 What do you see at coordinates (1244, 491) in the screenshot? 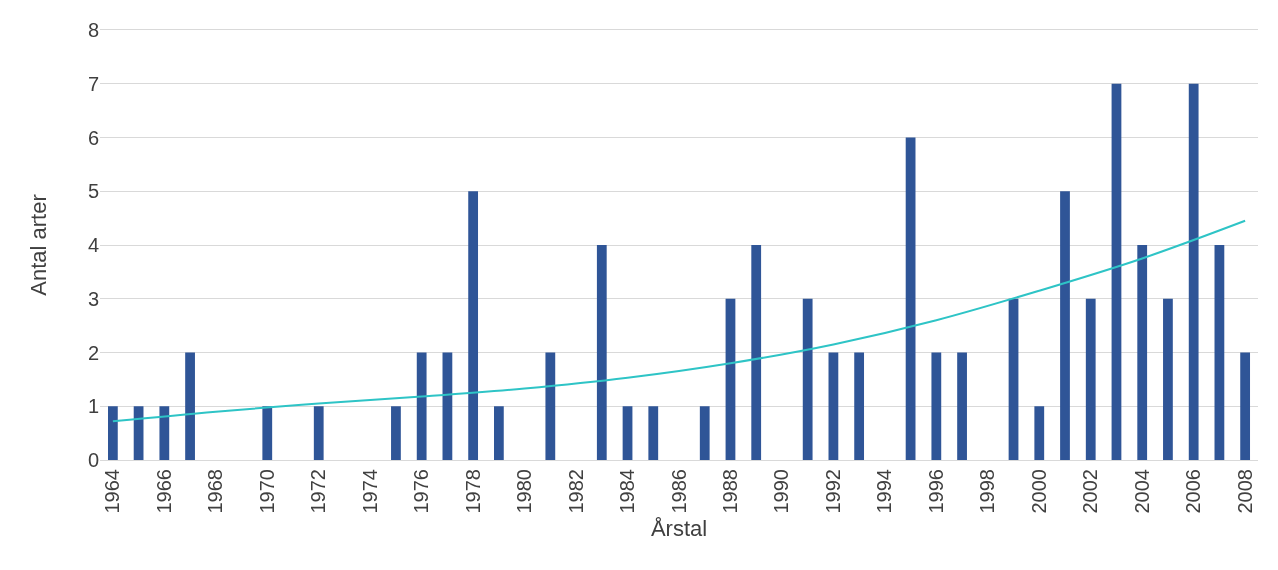
I see `x-tick-label: 2008` at bounding box center [1244, 491].